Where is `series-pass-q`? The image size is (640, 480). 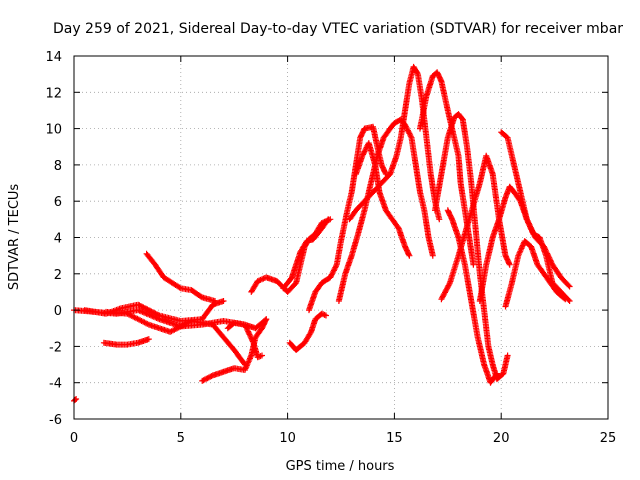 series-pass-q is located at coordinates (471, 247).